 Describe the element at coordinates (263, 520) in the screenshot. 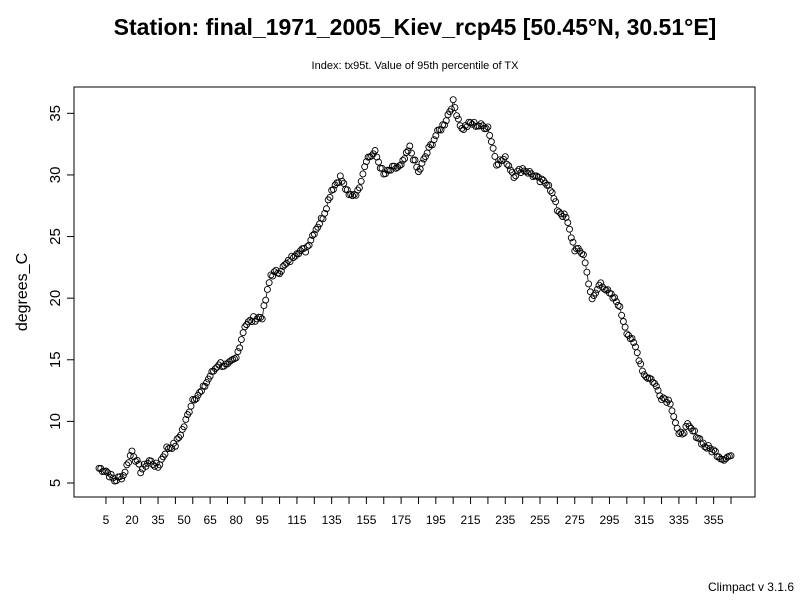

I see `x-tick-label: 95` at that location.